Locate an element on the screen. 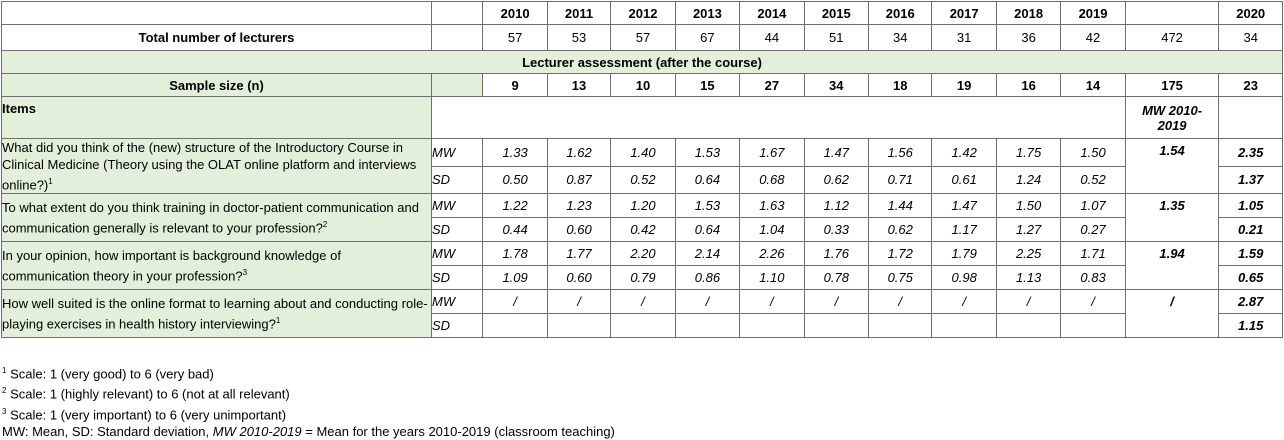 The height and width of the screenshot is (440, 1284). total-lecturers-value: 42 is located at coordinates (1093, 37).